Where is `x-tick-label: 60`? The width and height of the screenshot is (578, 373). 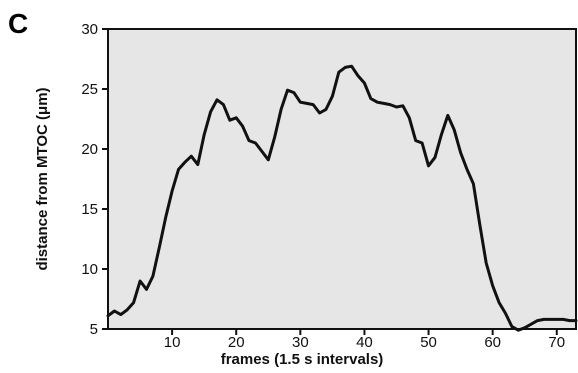
x-tick-label: 60 is located at coordinates (492, 342).